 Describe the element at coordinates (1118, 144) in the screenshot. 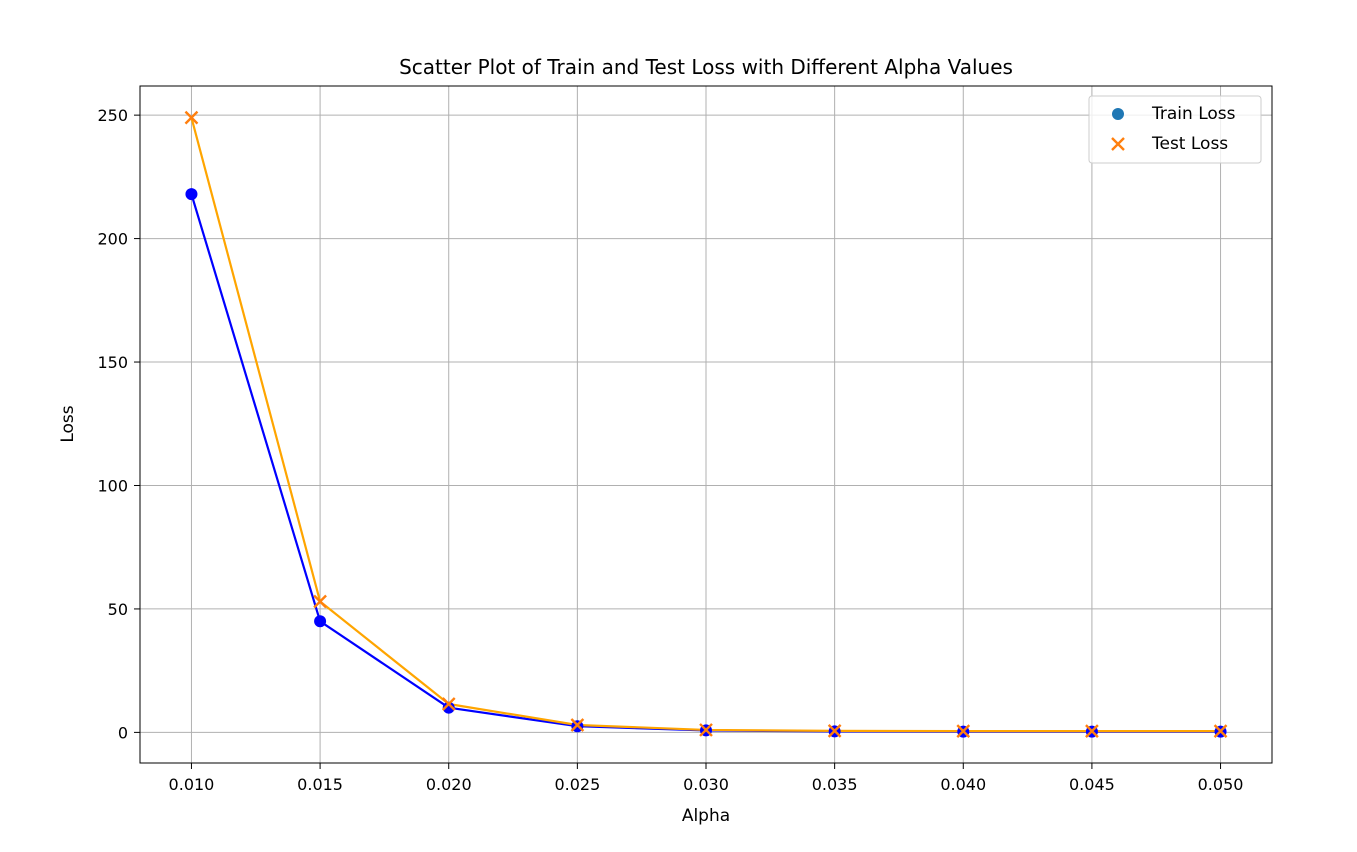

I see `legend-test-loss-marker` at that location.